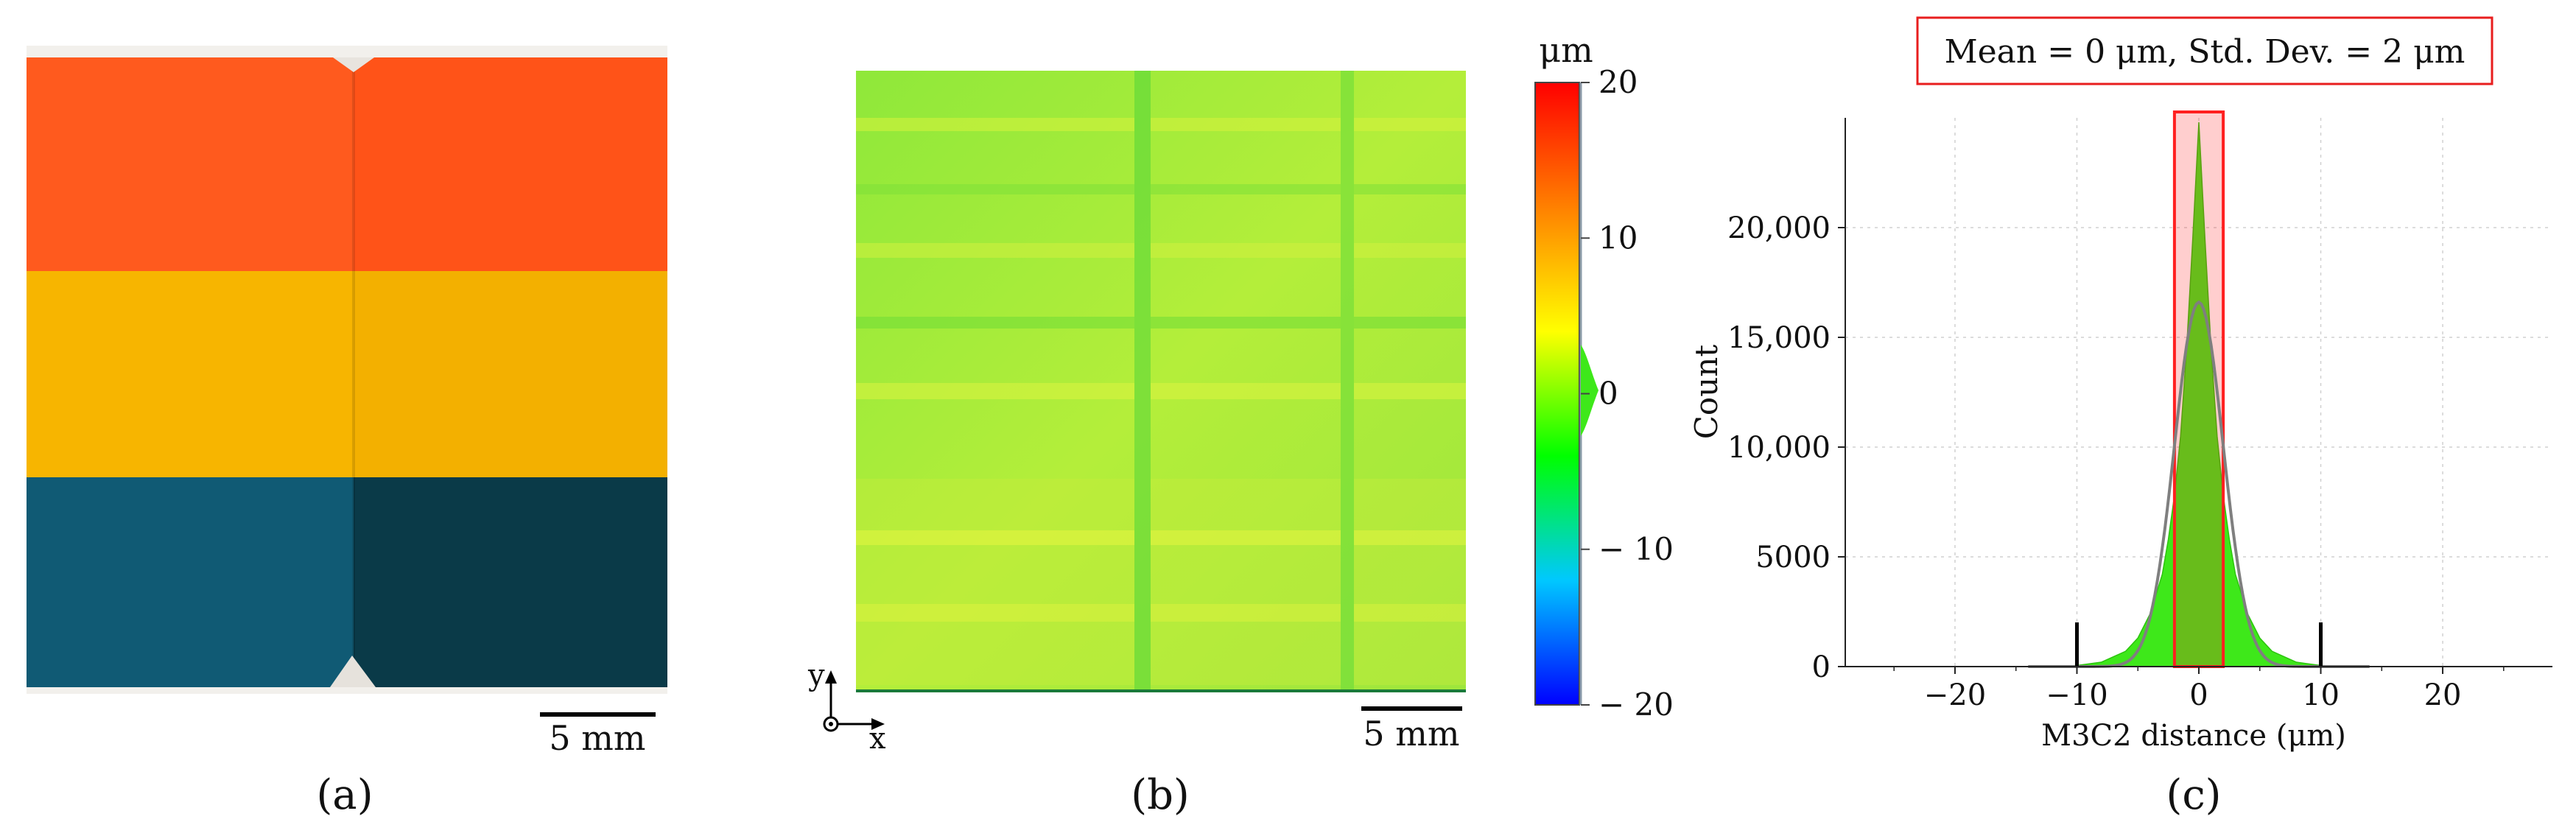  What do you see at coordinates (2321, 695) in the screenshot?
I see `x-tick-label: 10` at bounding box center [2321, 695].